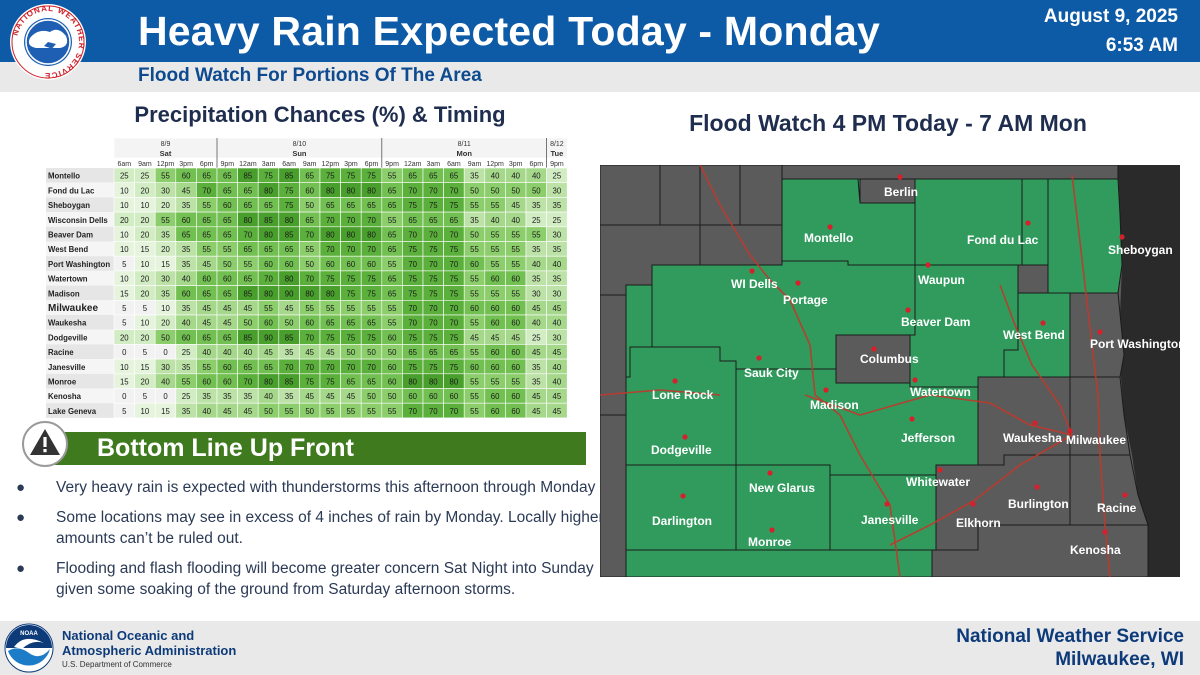  Describe the element at coordinates (1034, 335) in the screenshot. I see `city-label-west-bend: West Bend` at that location.